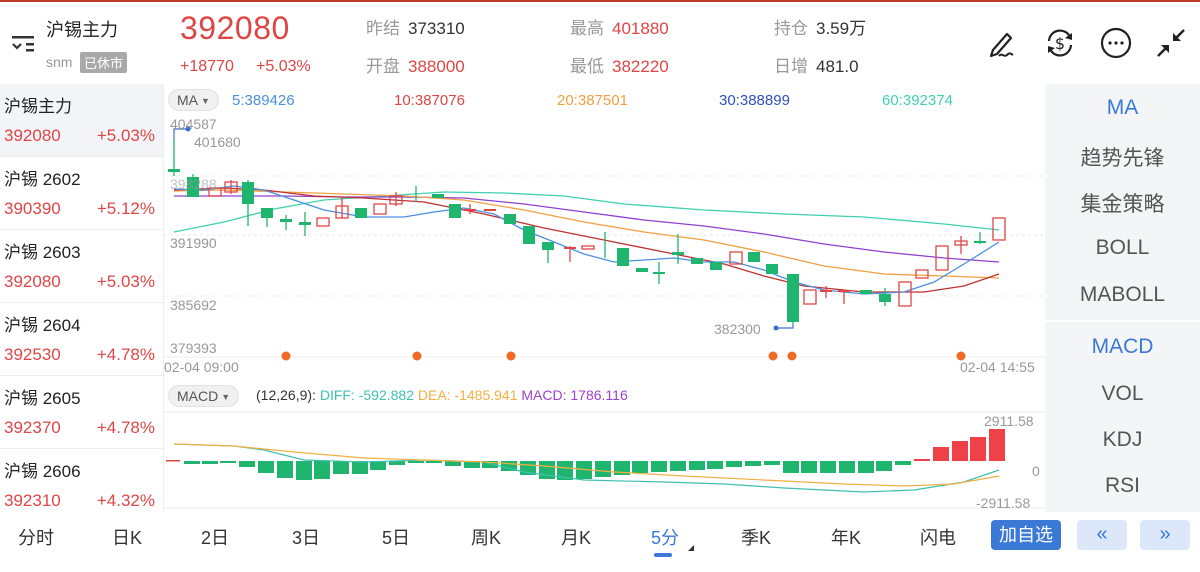 The height and width of the screenshot is (572, 1200). Describe the element at coordinates (754, 100) in the screenshot. I see `ma30-value: 30:388899` at that location.